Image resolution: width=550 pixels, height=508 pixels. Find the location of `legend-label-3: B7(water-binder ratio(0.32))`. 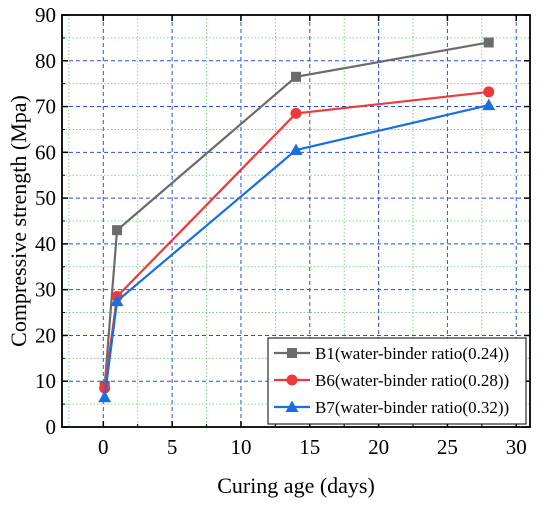

legend-label-3: B7(water-binder ratio(0.32)) is located at coordinates (412, 407).